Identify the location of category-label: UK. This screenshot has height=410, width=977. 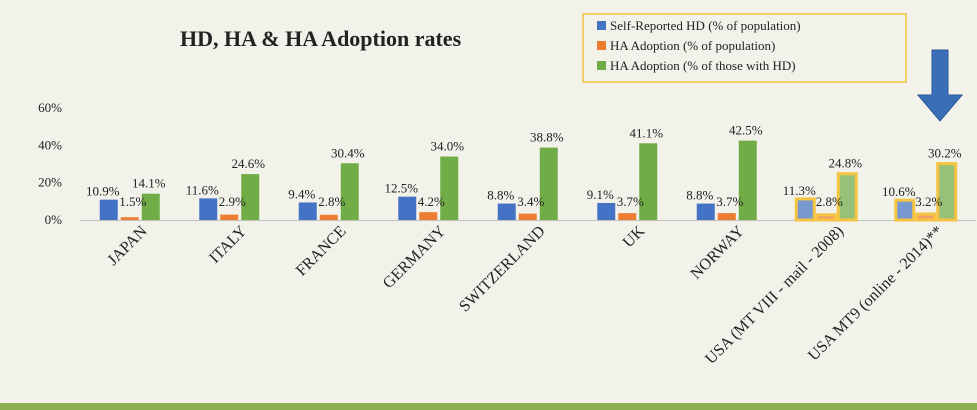
(634, 236).